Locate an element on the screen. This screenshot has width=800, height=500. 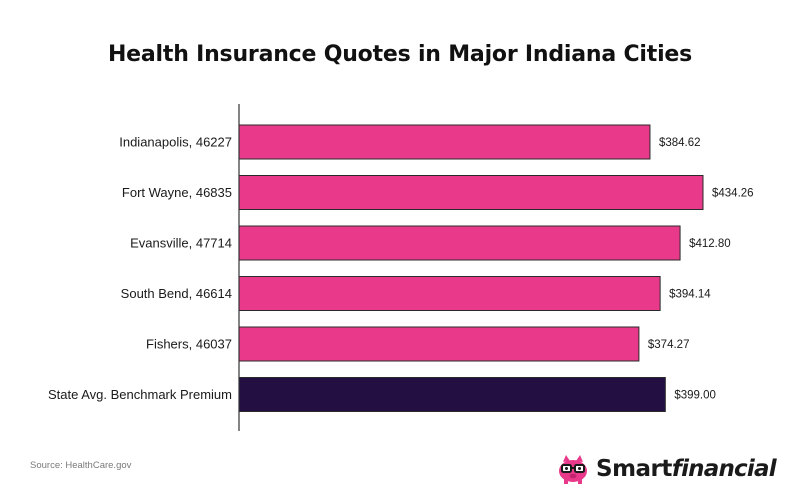
value-label-0: $384.62 is located at coordinates (680, 143).